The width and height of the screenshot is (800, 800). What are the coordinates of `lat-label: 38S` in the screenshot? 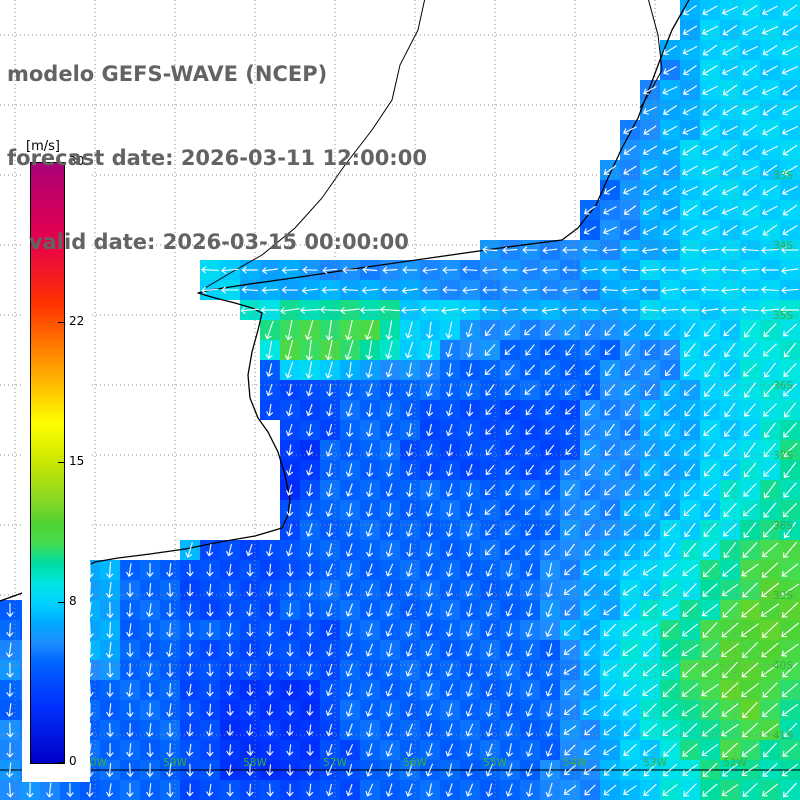 It's located at (783, 526).